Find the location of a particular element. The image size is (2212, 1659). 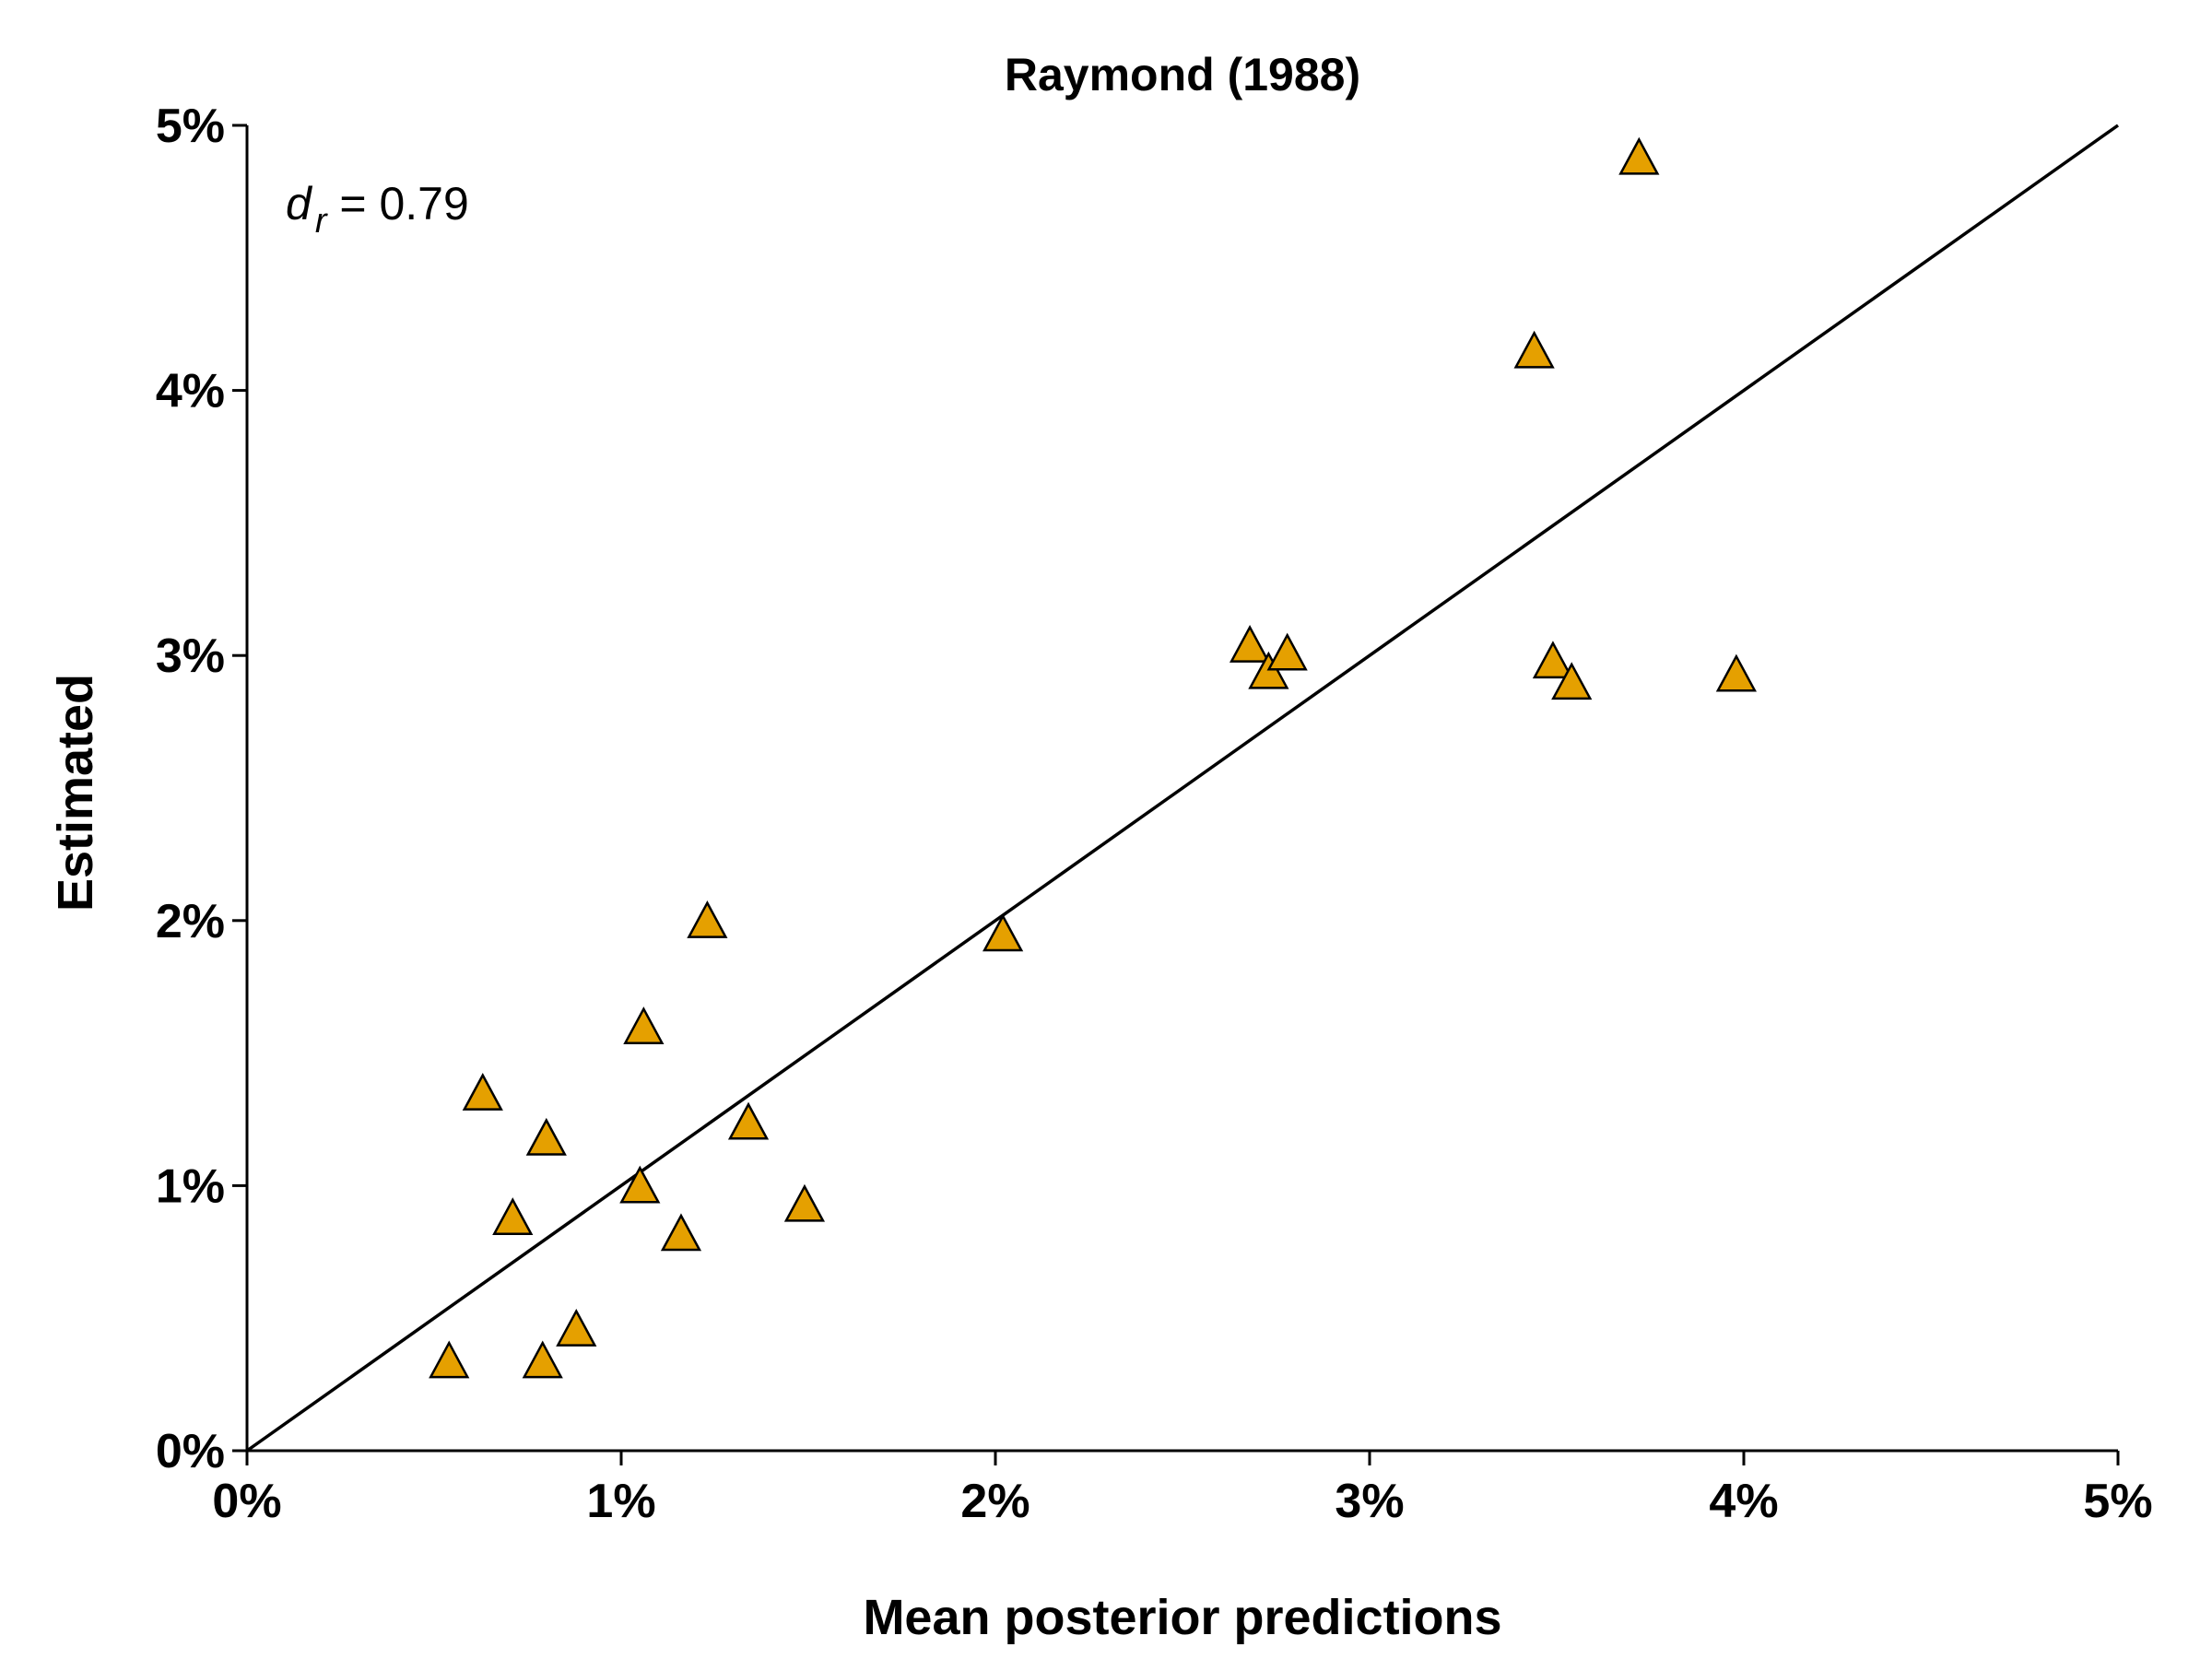

dr-subscript: r is located at coordinates (321, 221).